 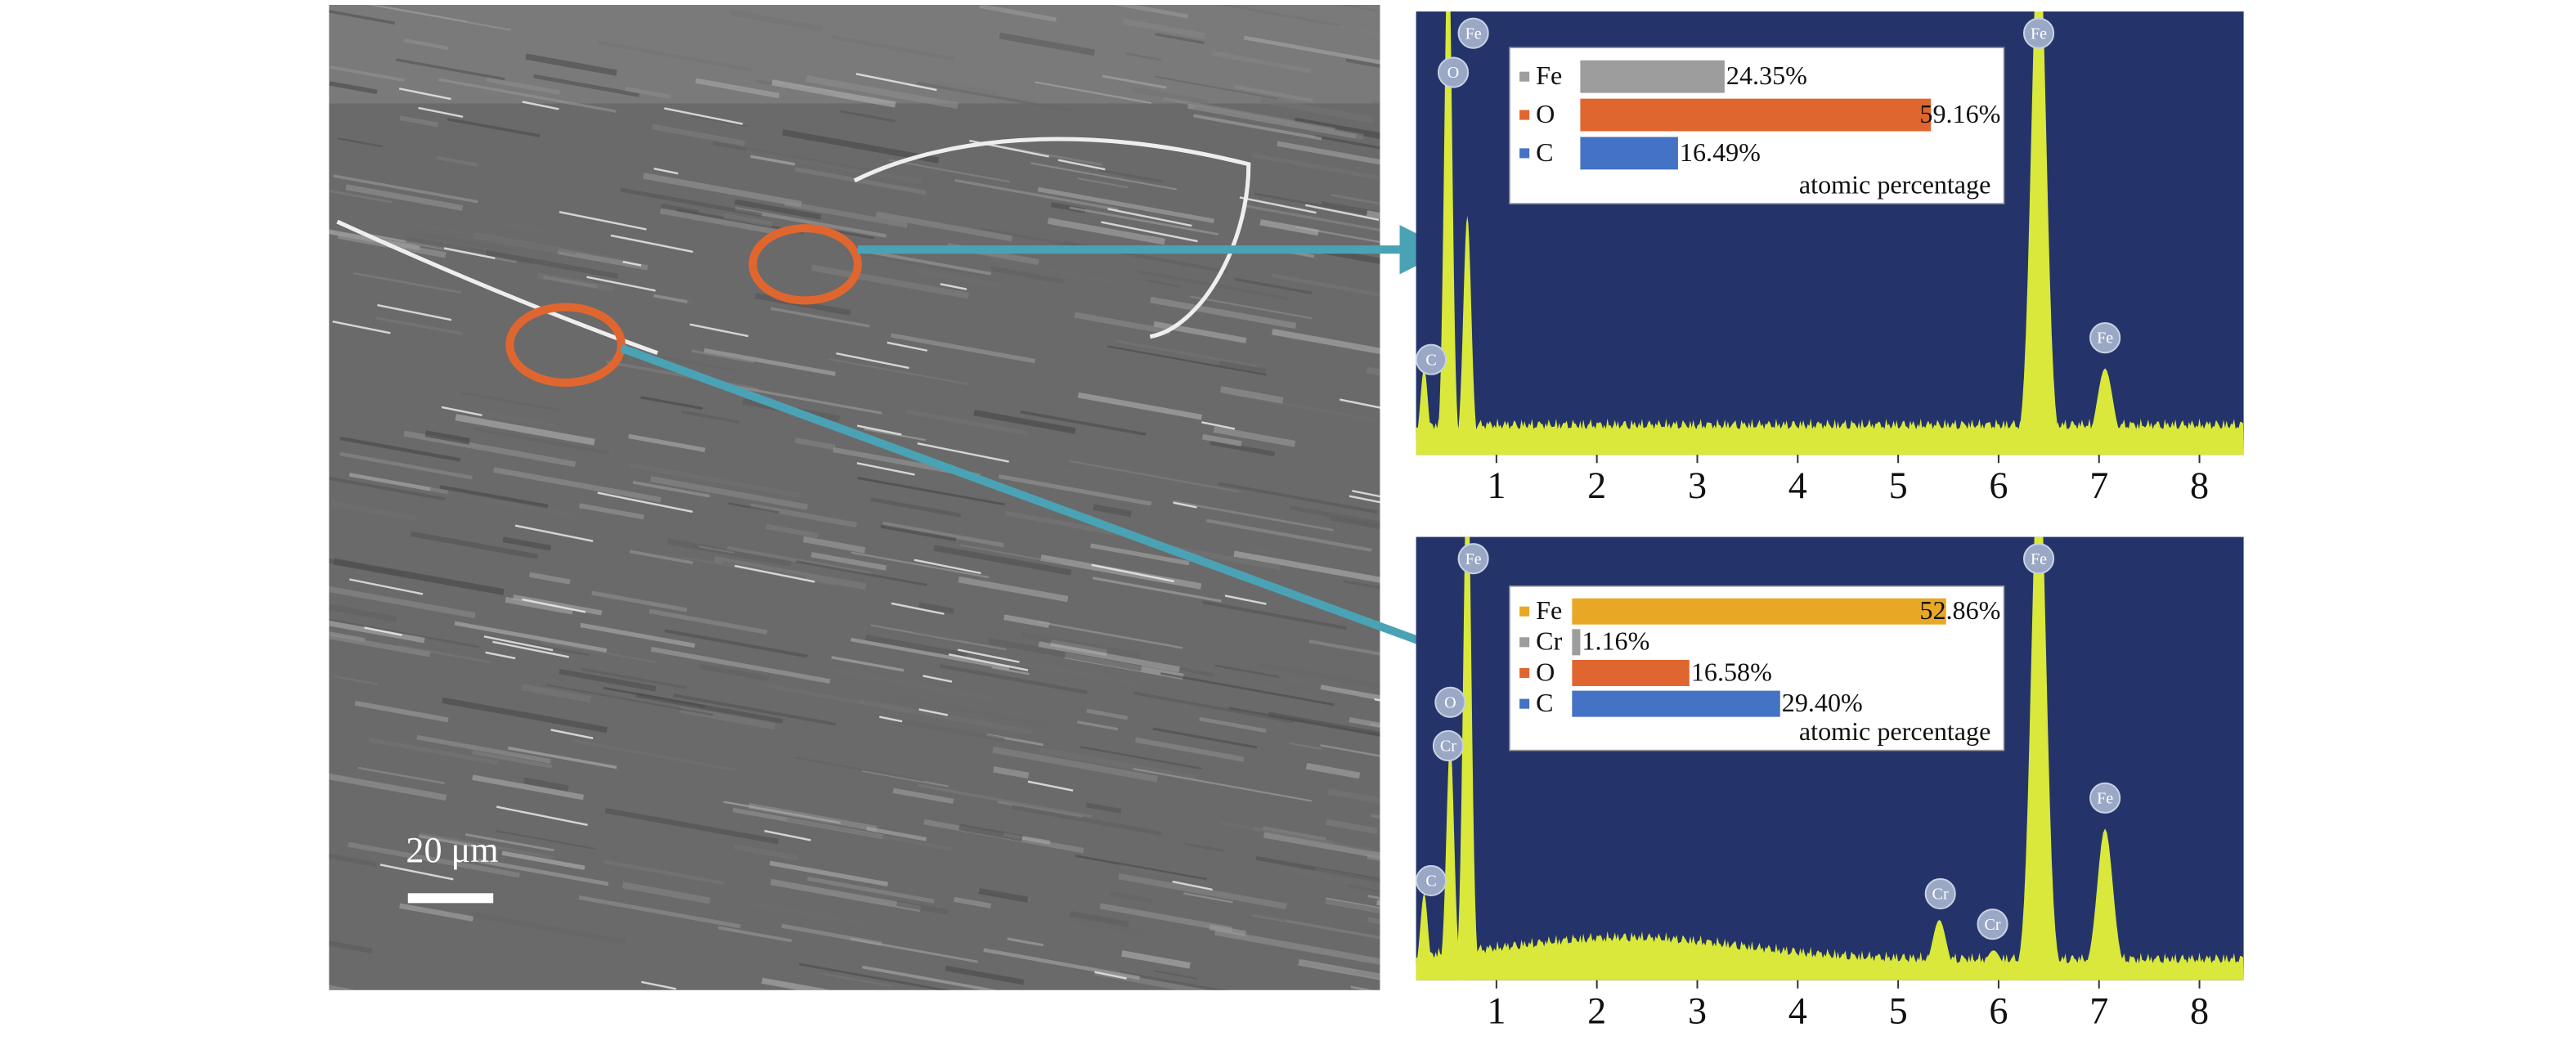 I want to click on value-label: 24.35%, so click(x=1766, y=76).